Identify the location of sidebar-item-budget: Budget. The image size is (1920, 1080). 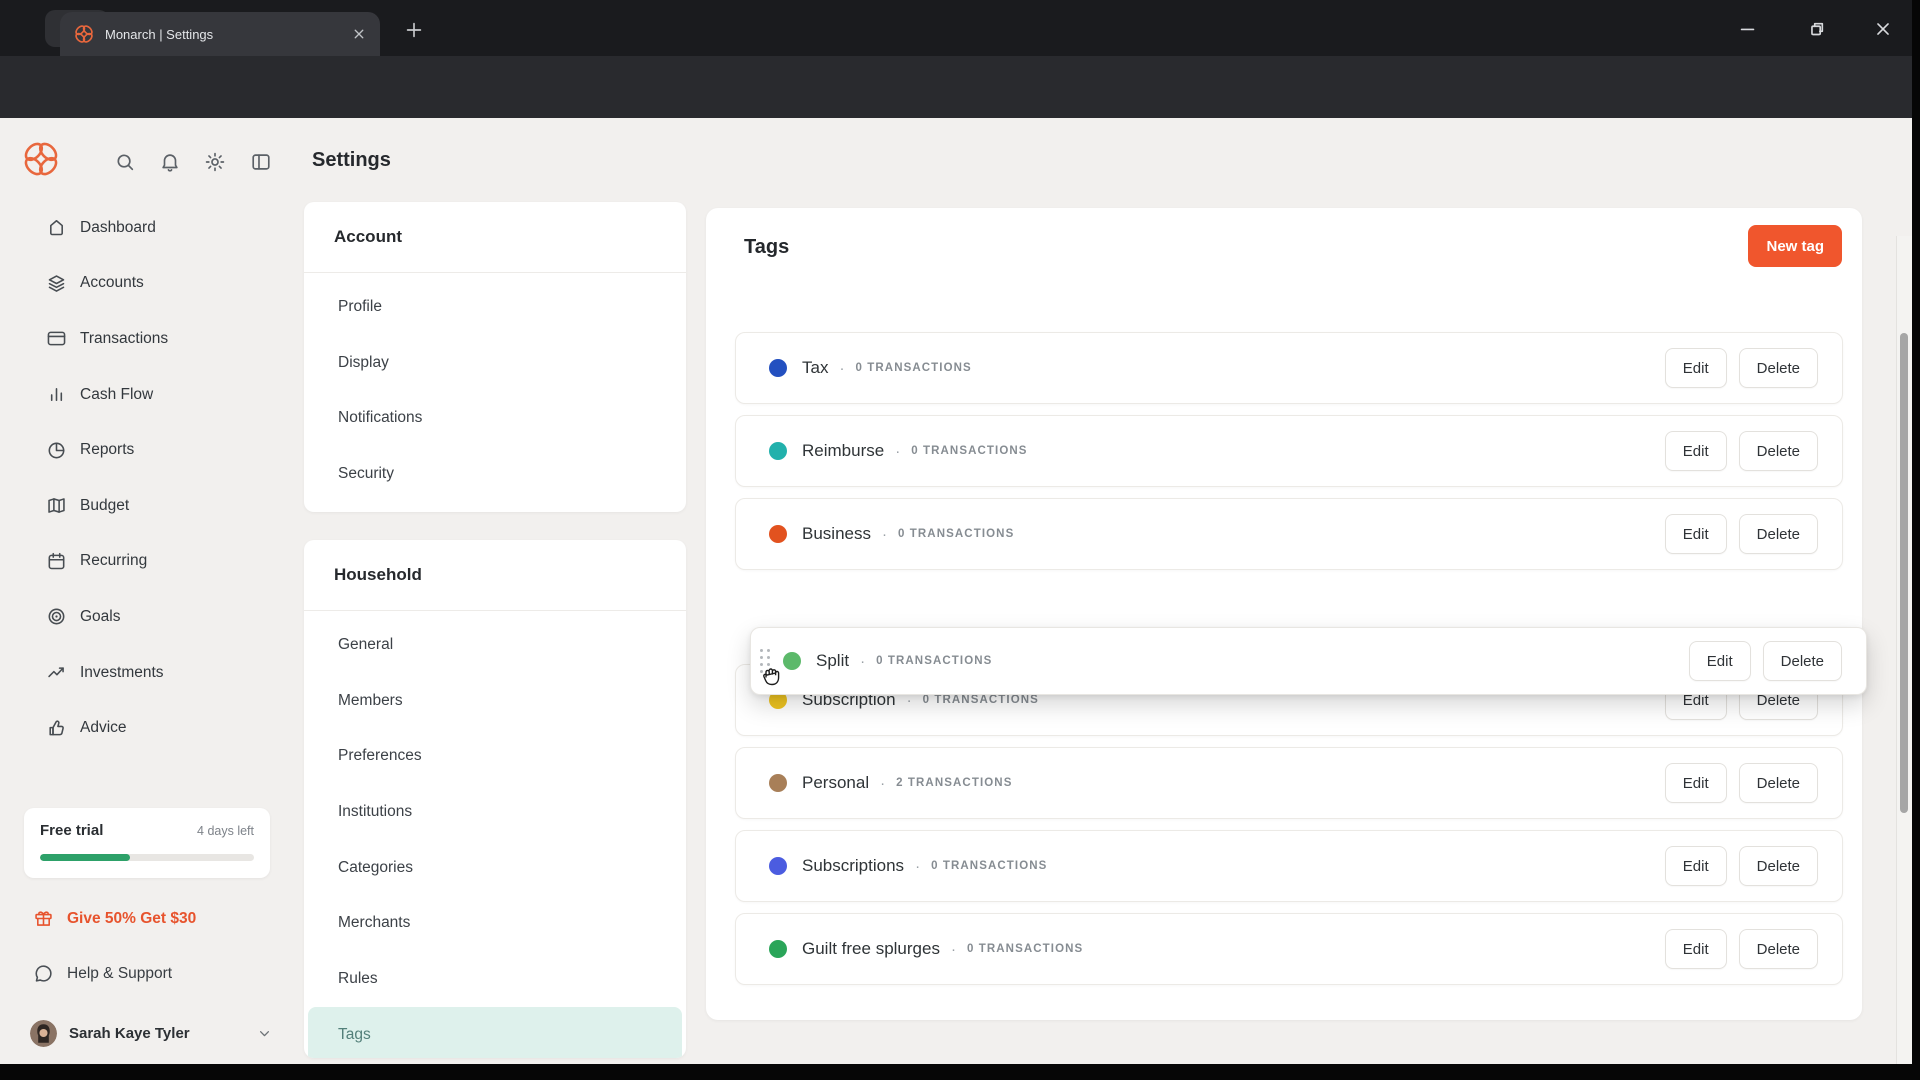
(120, 506).